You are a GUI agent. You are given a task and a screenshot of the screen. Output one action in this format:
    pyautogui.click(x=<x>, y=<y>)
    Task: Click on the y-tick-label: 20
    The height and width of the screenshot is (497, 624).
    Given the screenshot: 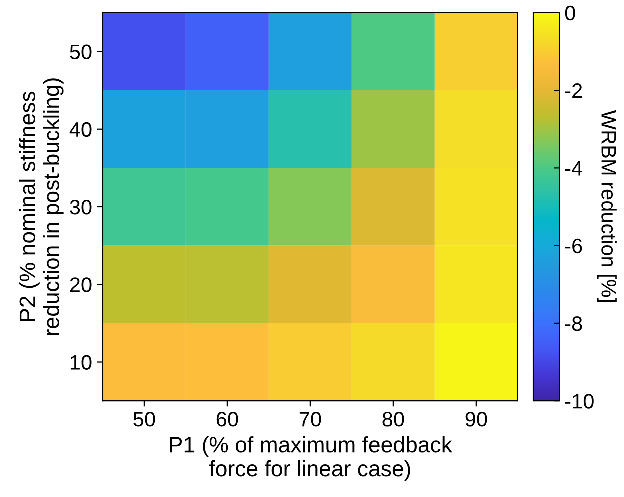 What is the action you would take?
    pyautogui.click(x=81, y=285)
    